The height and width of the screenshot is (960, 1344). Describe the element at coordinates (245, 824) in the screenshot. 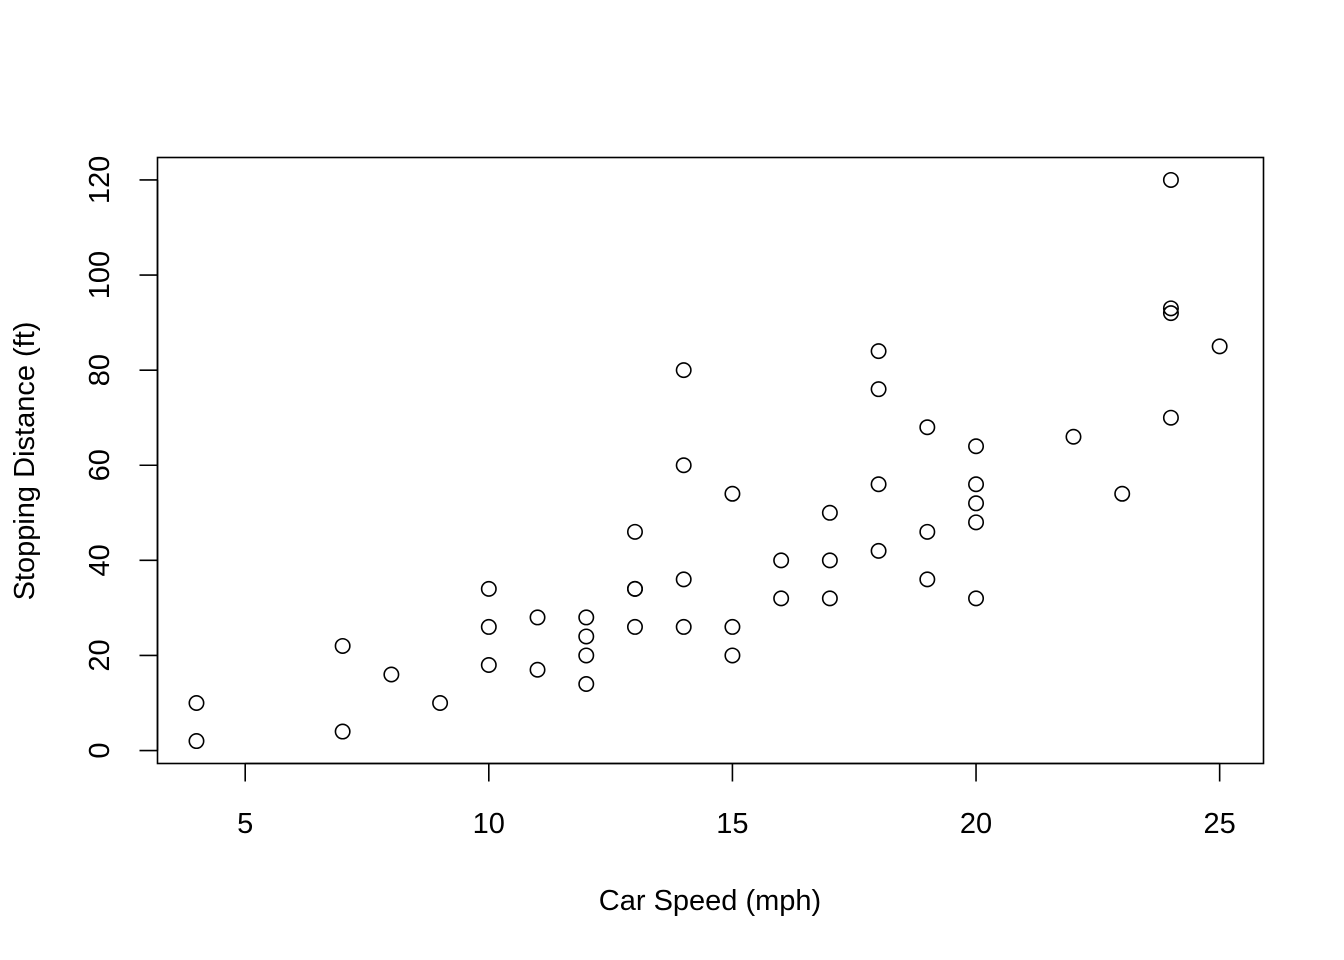

I see `x-tick-label: 5` at that location.